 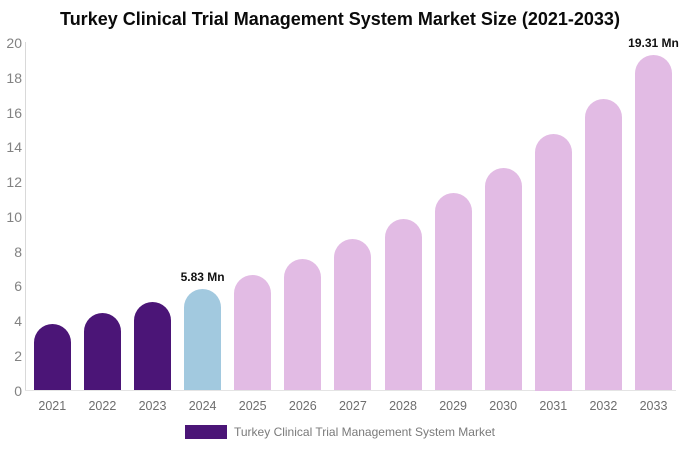 What do you see at coordinates (653, 42) in the screenshot?
I see `value-label-2033: 19.31 Mn` at bounding box center [653, 42].